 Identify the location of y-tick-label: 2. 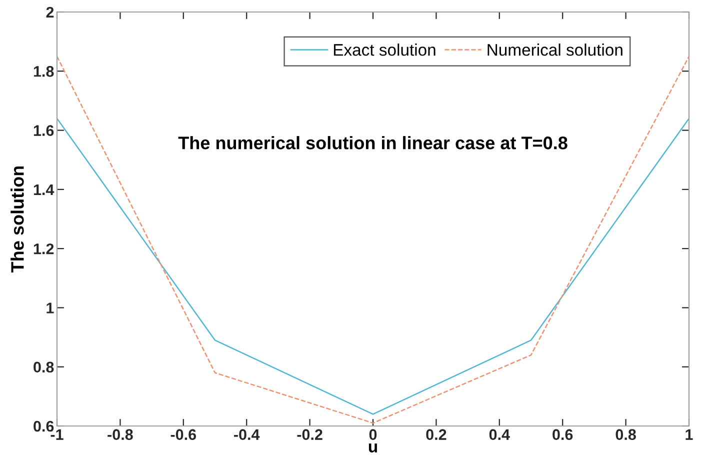
(50, 12).